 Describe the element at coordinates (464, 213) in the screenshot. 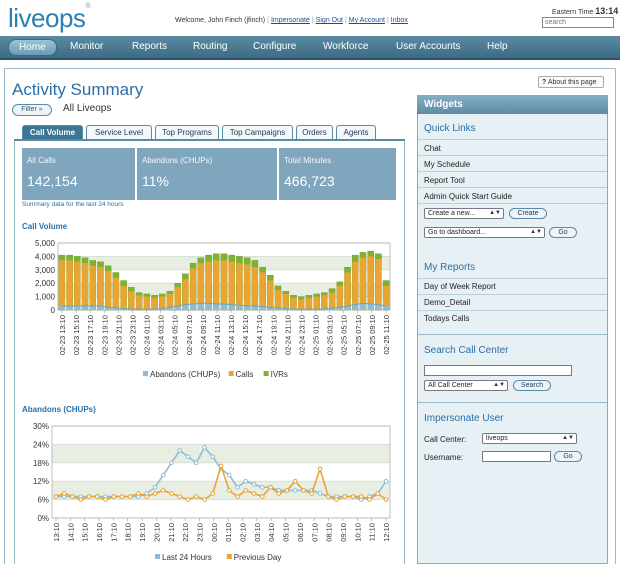

I see `create-select: Create a new... ▲▼` at that location.